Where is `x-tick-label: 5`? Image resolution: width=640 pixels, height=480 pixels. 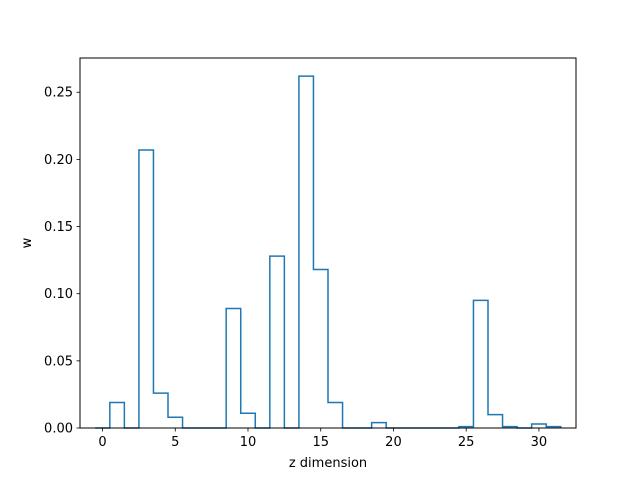
x-tick-label: 5 is located at coordinates (175, 442).